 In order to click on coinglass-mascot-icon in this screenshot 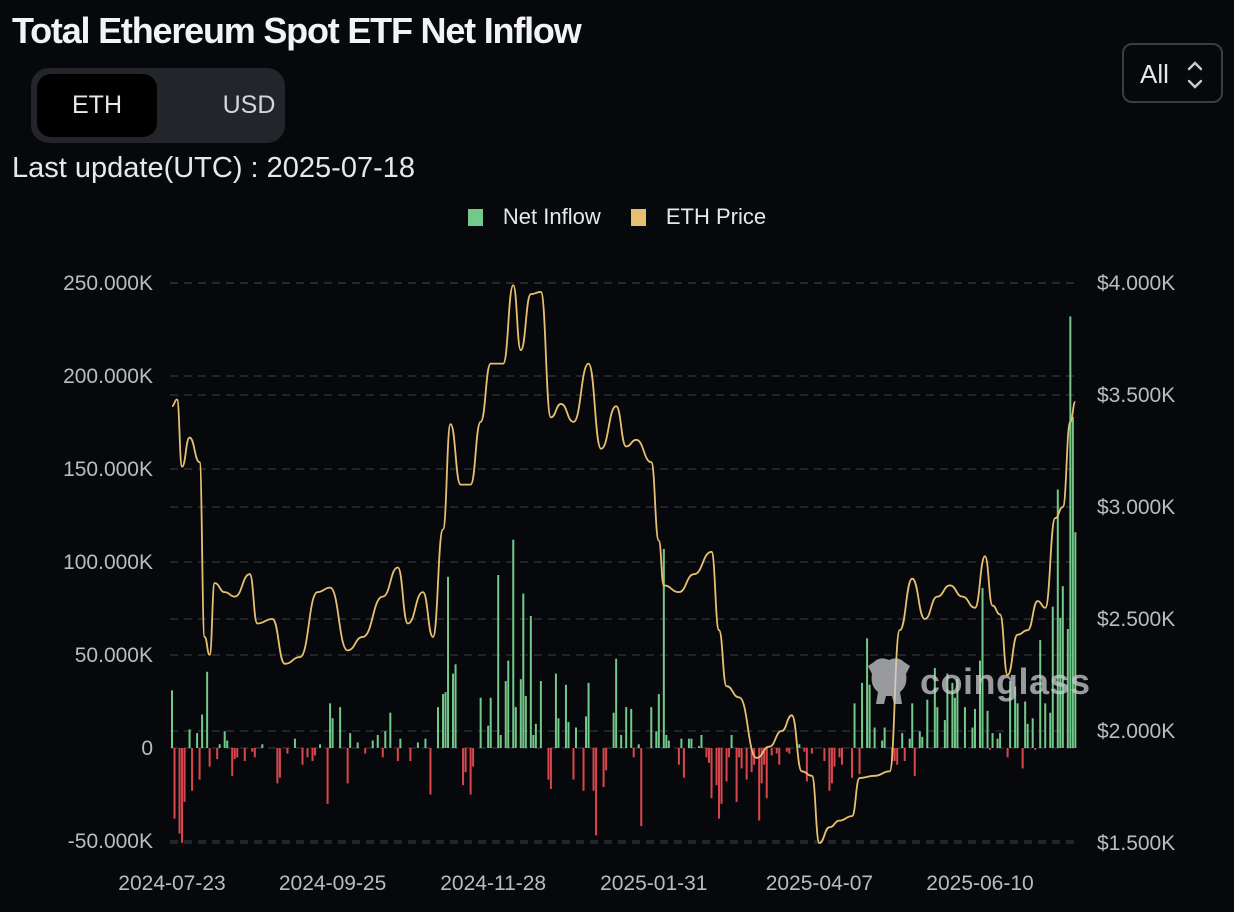, I will do `click(889, 681)`.